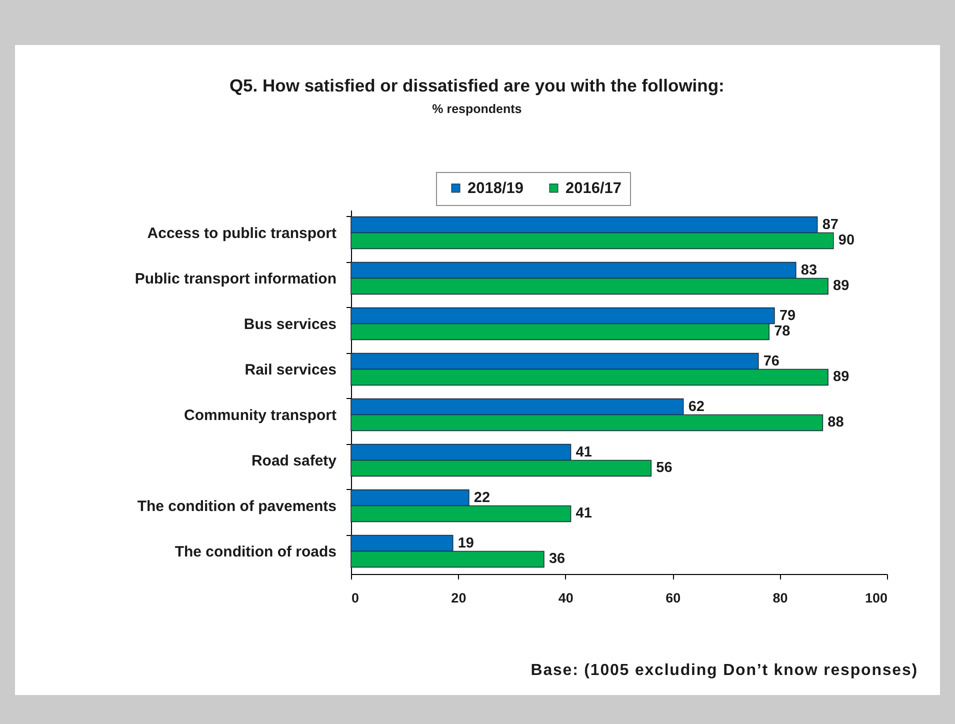 The width and height of the screenshot is (955, 724). What do you see at coordinates (476, 86) in the screenshot?
I see `chart-title: Q5. How satisfied or dissatisfied are you with the following:` at bounding box center [476, 86].